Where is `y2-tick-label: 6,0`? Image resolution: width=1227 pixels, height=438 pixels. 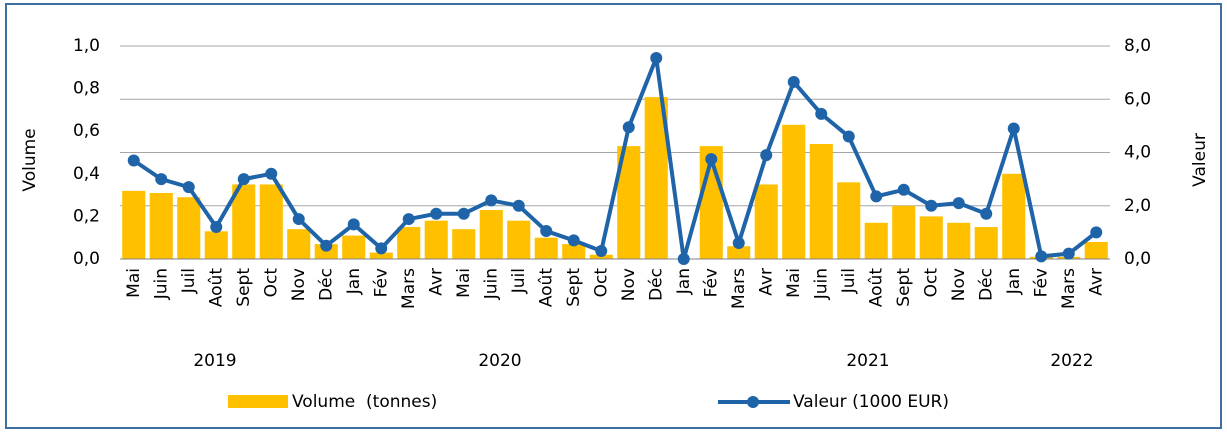
y2-tick-label: 6,0 is located at coordinates (1137, 99).